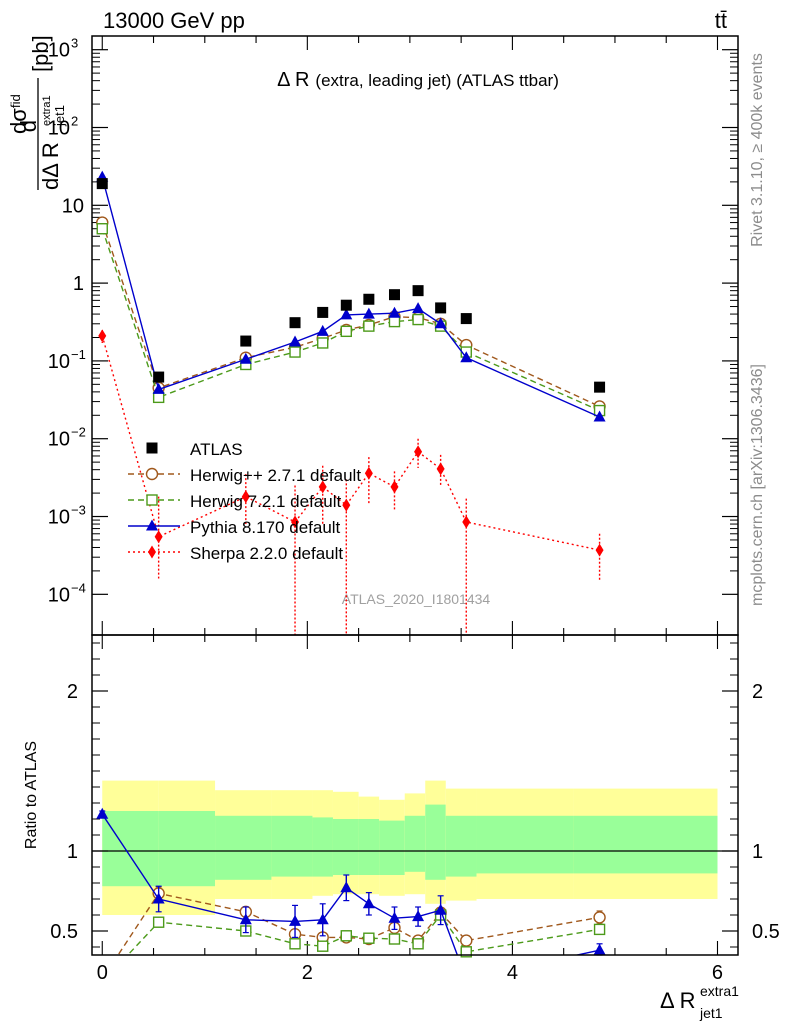  Describe the element at coordinates (265, 527) in the screenshot. I see `legend-label-3: Pythia 8.170 default` at that location.